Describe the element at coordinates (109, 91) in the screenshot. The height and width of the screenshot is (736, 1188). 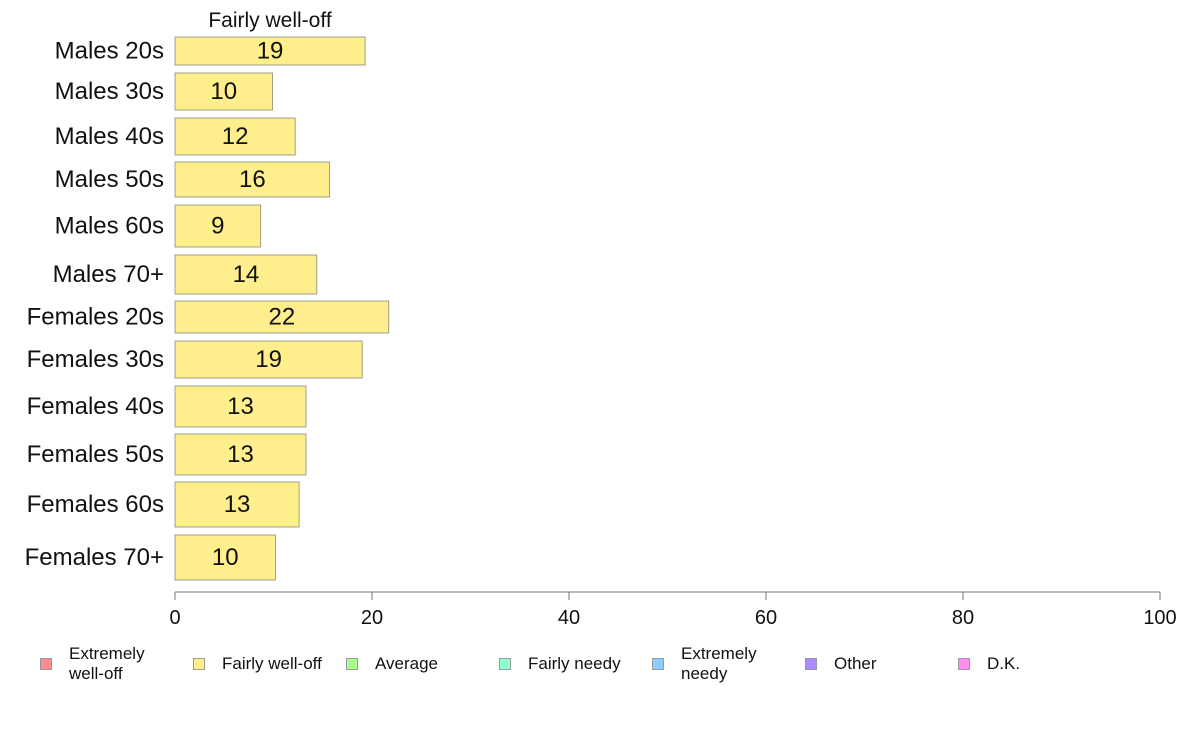
I see `category-label: Males 30s` at that location.